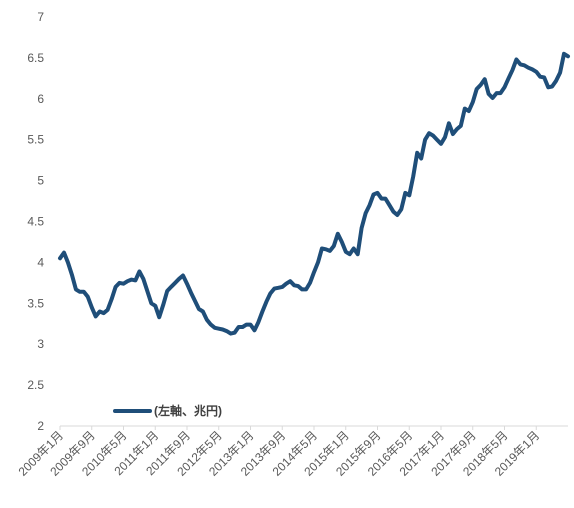 The width and height of the screenshot is (574, 508). What do you see at coordinates (40, 99) in the screenshot?
I see `y-tick-label: 6` at bounding box center [40, 99].